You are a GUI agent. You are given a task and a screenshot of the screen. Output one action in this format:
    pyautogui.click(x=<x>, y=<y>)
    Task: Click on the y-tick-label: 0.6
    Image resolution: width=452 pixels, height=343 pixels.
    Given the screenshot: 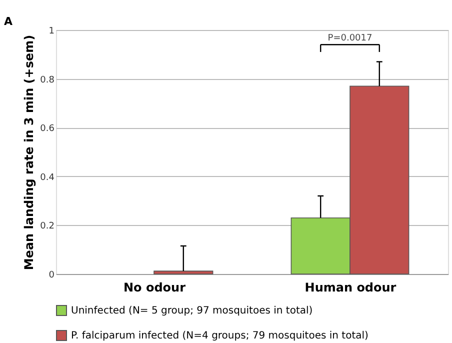 What is the action you would take?
    pyautogui.click(x=47, y=129)
    